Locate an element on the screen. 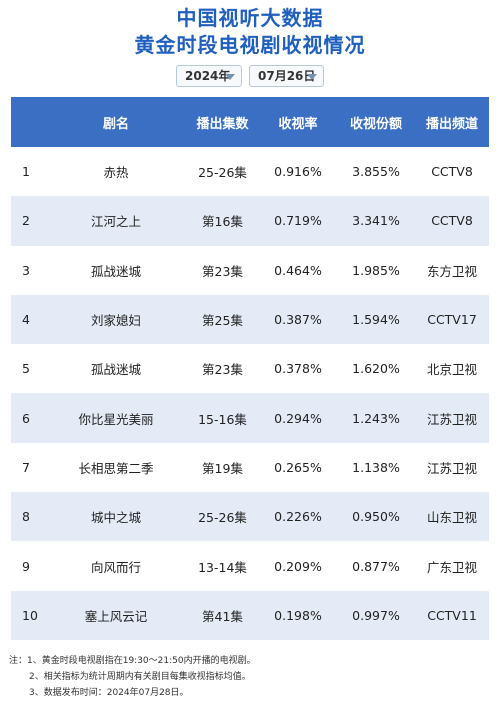  column-header-name: 剧名 is located at coordinates (115, 124).